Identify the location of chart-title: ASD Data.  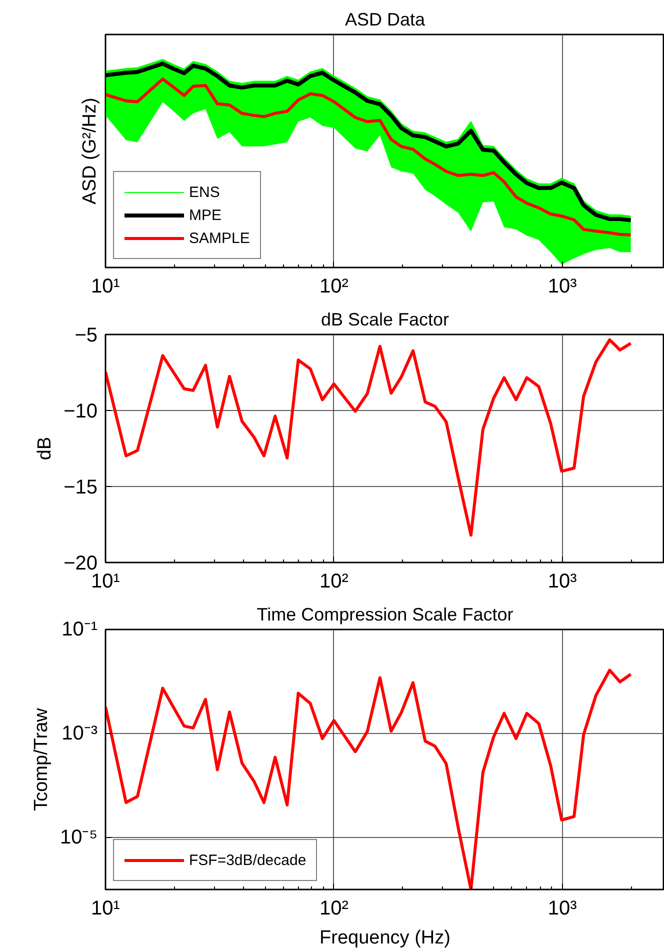
(385, 20).